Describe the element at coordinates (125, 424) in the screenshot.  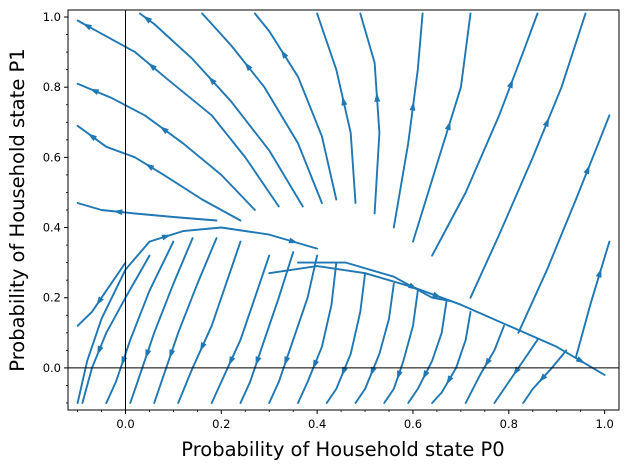
I see `x-tick-label-0: 0.0` at that location.